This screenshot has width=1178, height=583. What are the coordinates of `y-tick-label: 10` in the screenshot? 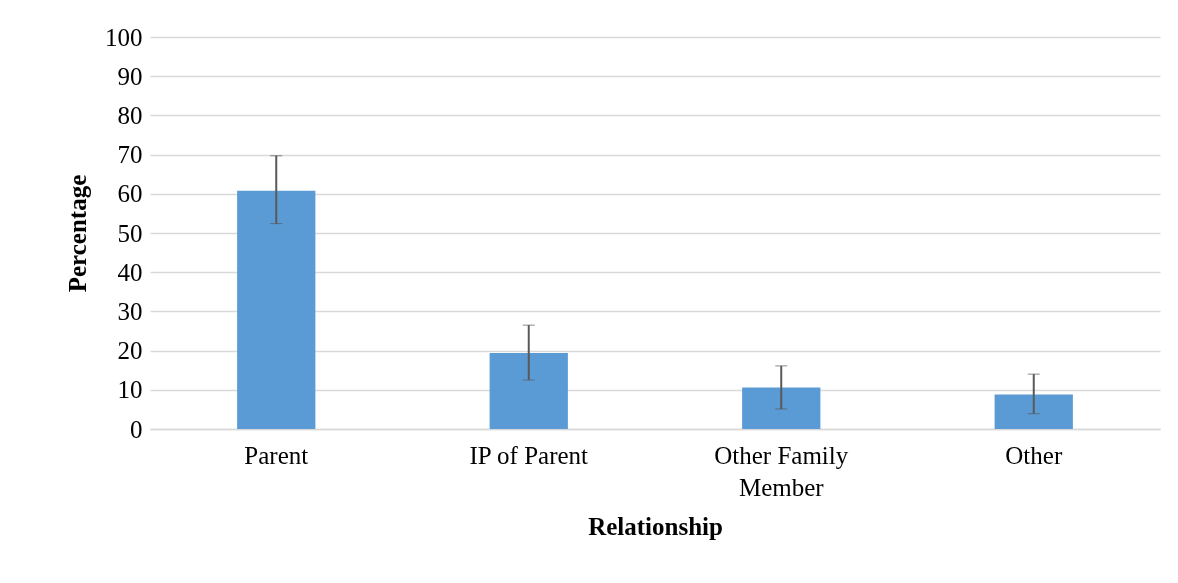 It's located at (130, 390).